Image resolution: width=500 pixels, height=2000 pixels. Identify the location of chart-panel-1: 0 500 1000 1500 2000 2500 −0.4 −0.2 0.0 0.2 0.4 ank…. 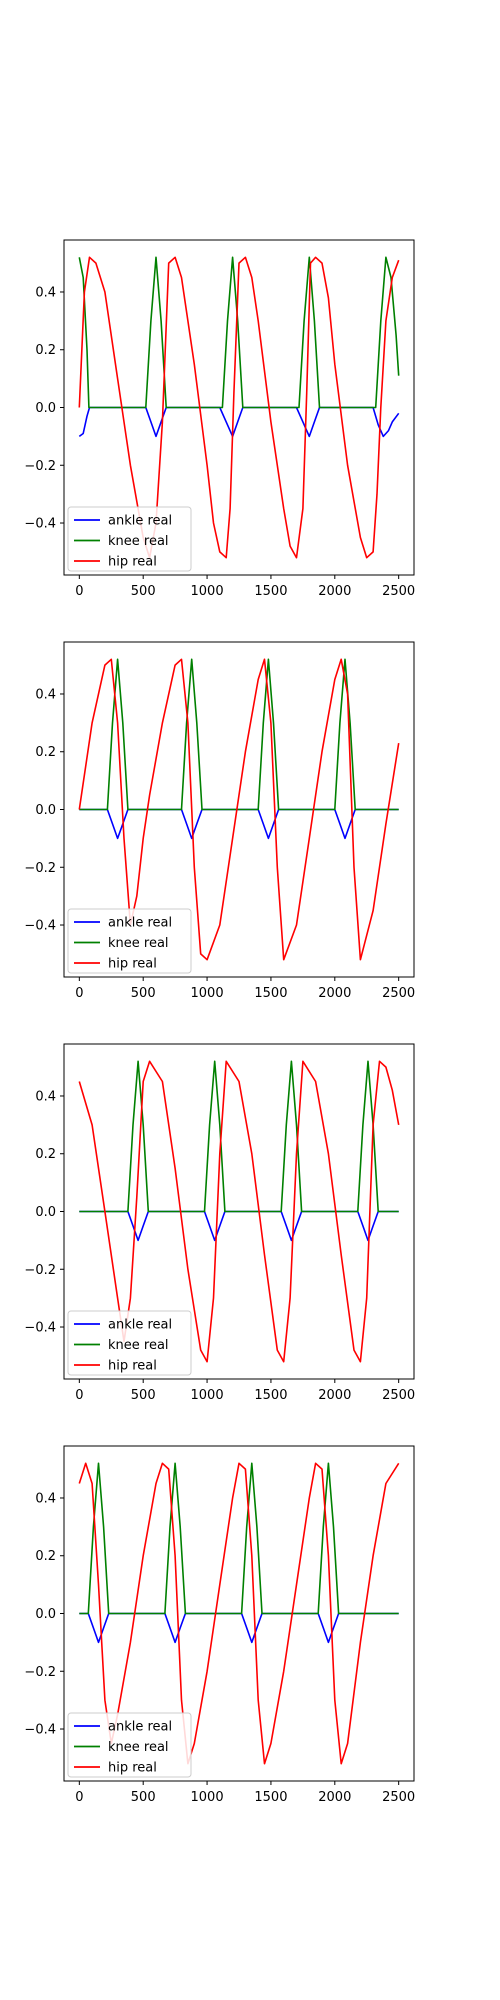
(219, 419).